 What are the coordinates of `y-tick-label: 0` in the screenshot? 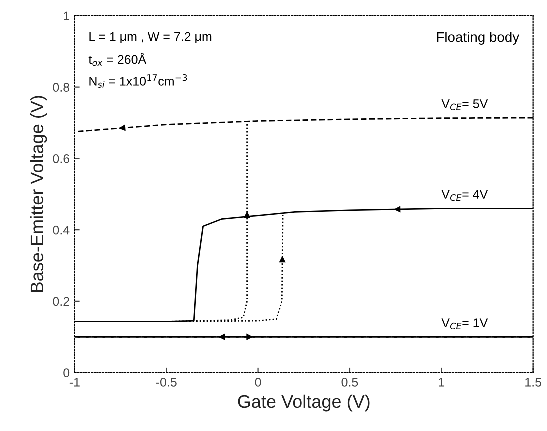 It's located at (67, 373).